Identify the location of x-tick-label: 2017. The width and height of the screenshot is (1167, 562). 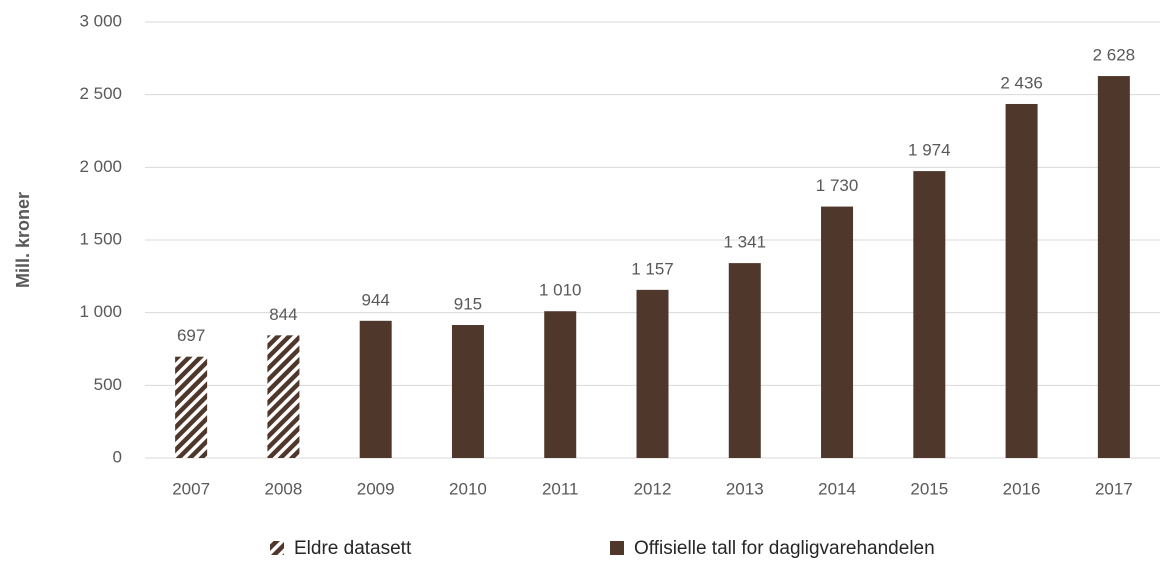
(1114, 488).